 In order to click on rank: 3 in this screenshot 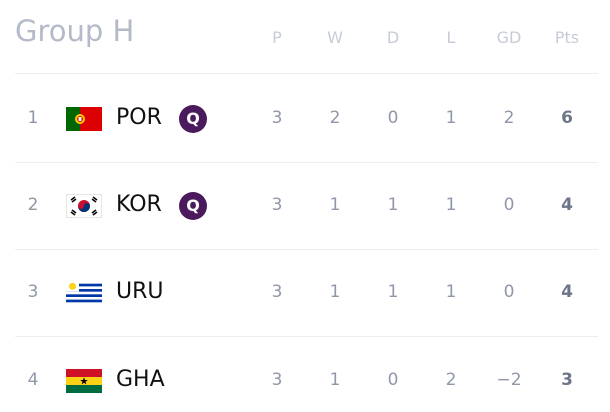, I will do `click(33, 292)`.